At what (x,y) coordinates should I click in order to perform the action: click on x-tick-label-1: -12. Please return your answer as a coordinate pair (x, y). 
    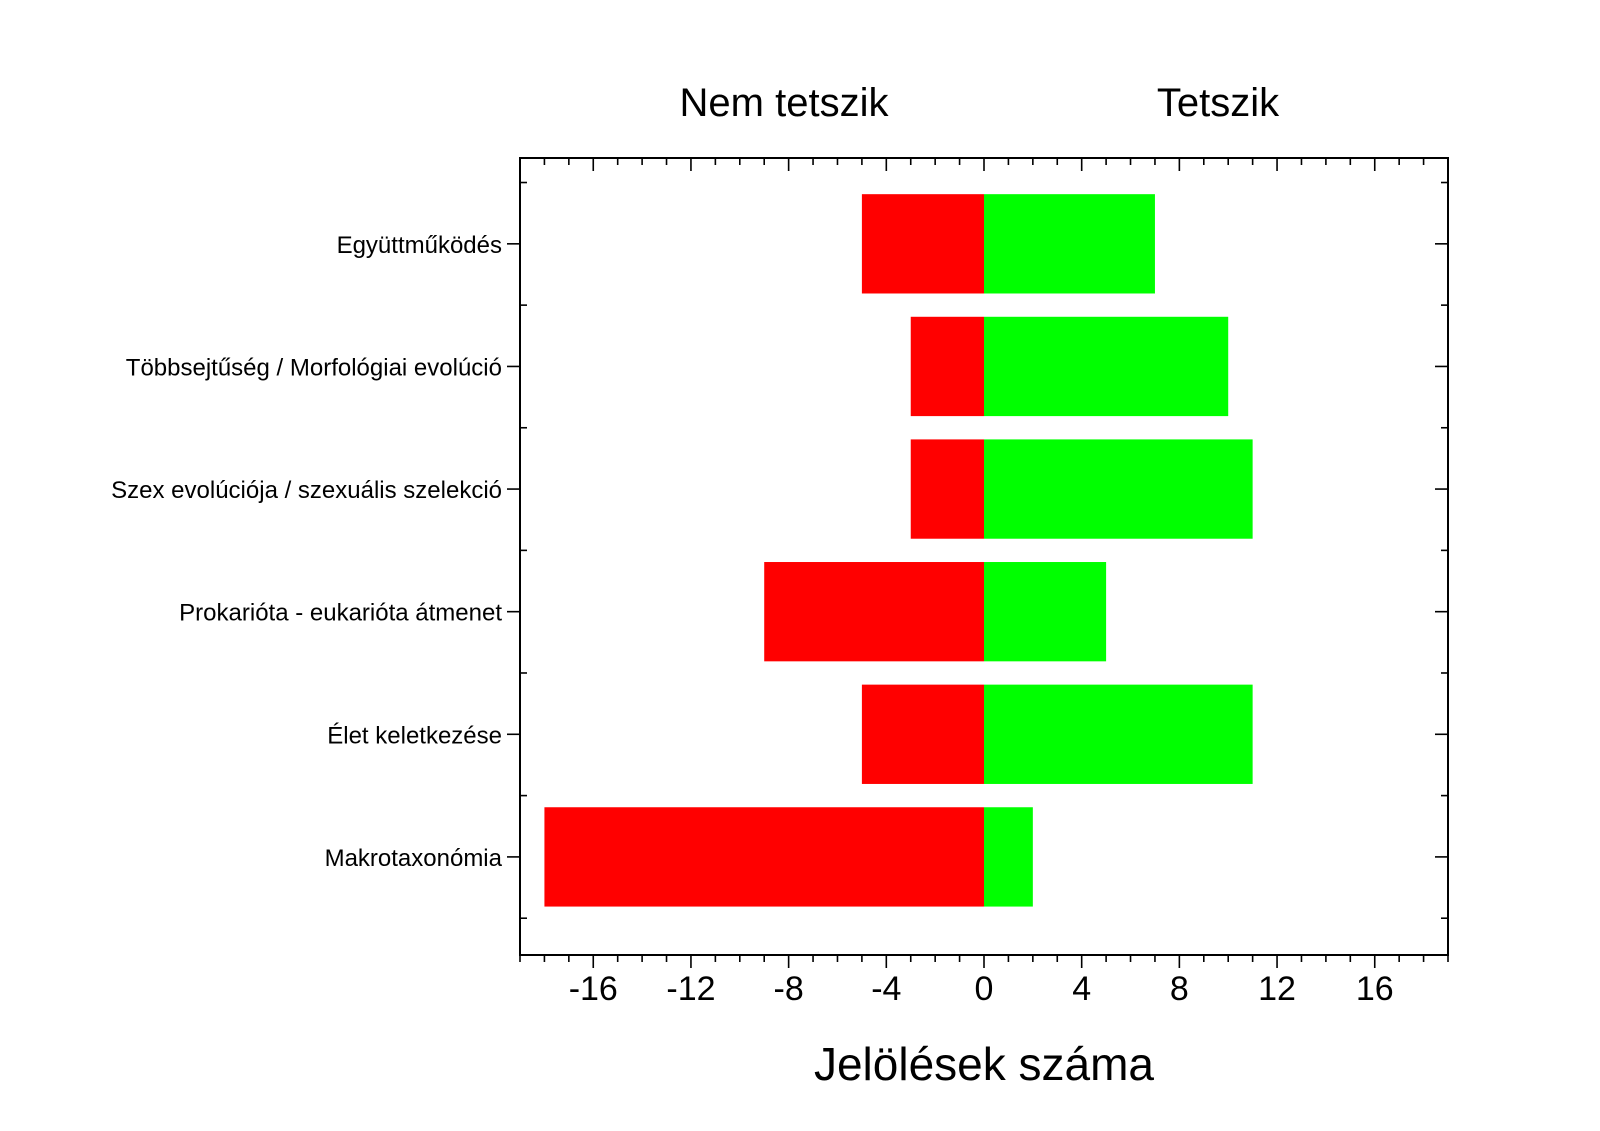
    Looking at the image, I should click on (690, 989).